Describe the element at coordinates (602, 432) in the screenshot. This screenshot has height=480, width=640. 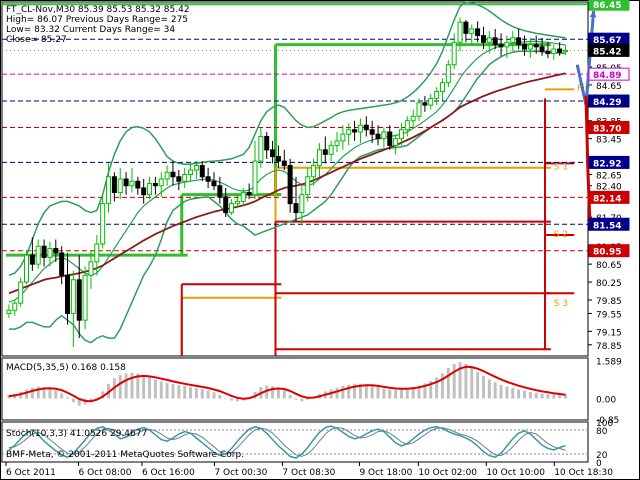
I see `stoch-tick-label: 80` at that location.